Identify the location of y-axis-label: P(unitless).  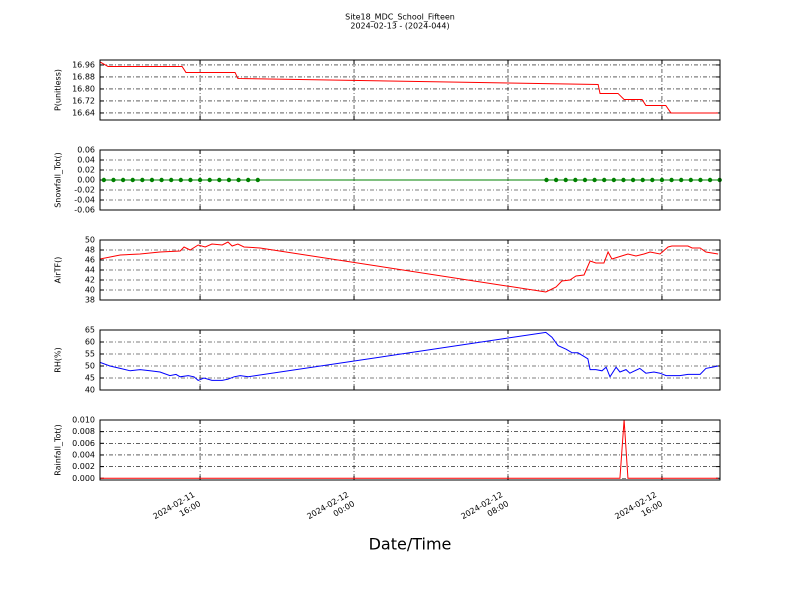
(58, 90).